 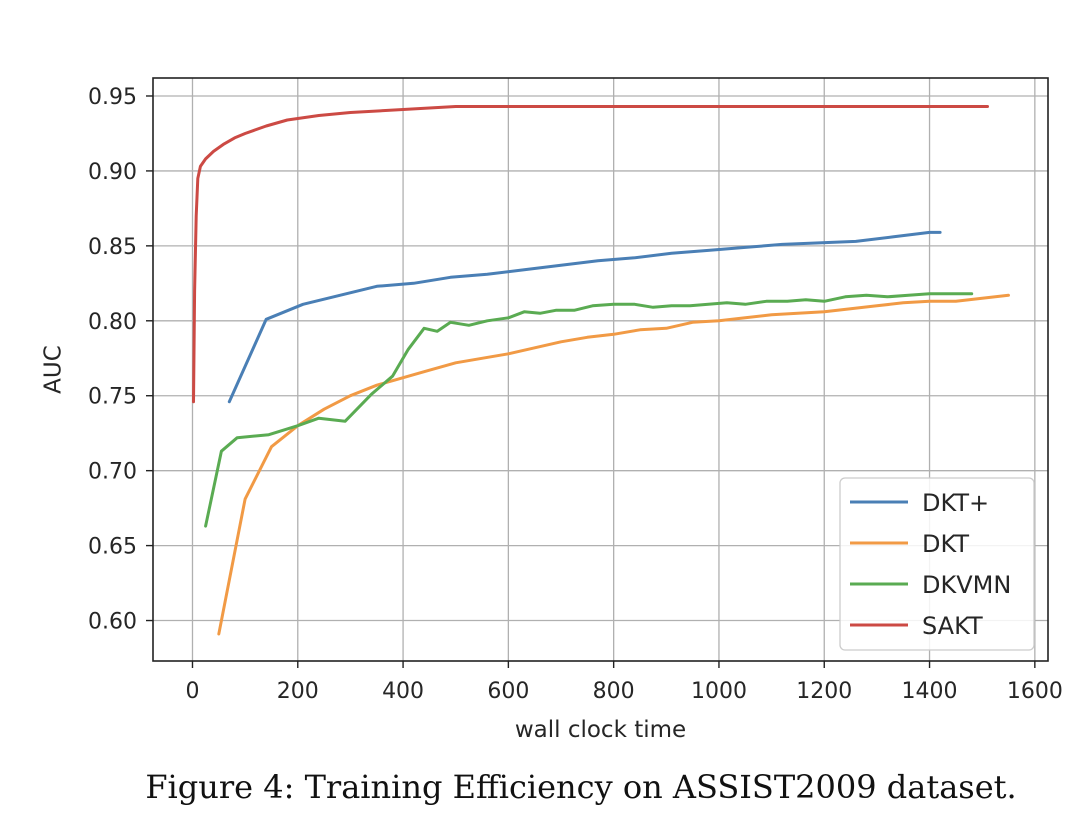 I want to click on legend-label: DKT+, so click(x=955, y=503).